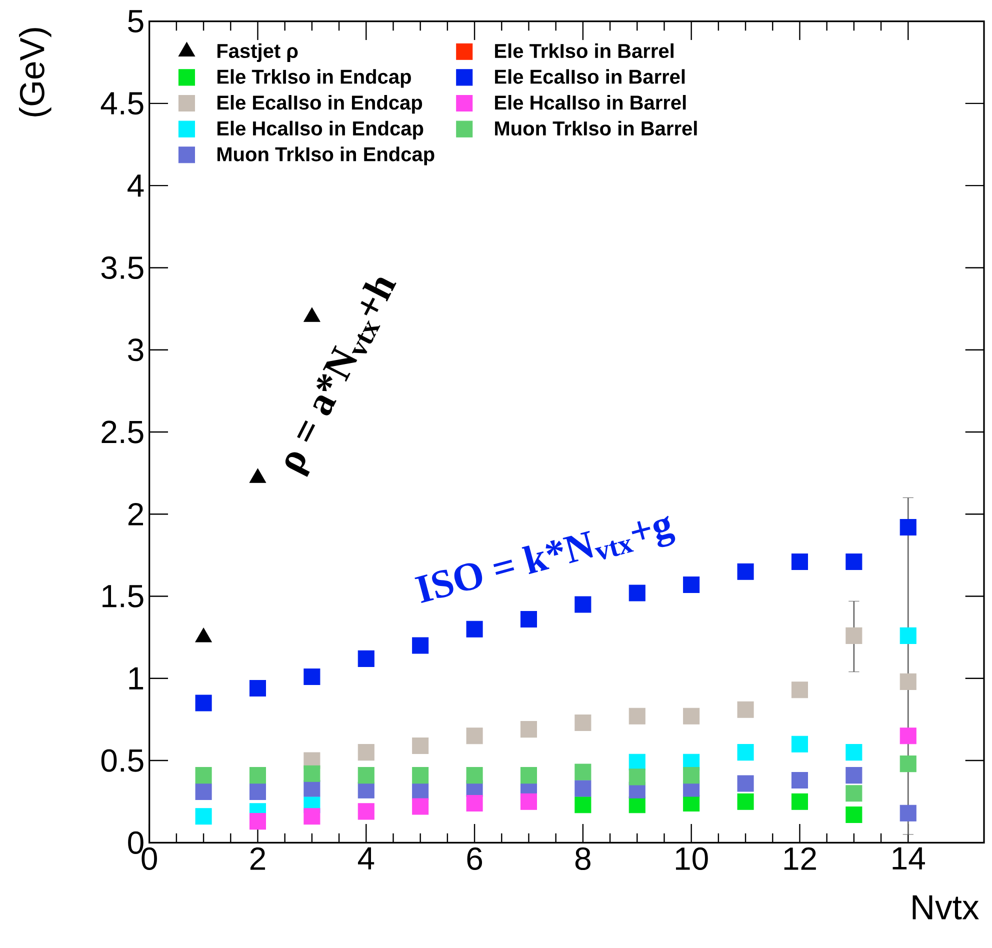  Describe the element at coordinates (136, 842) in the screenshot. I see `y-tick-label: 0` at that location.